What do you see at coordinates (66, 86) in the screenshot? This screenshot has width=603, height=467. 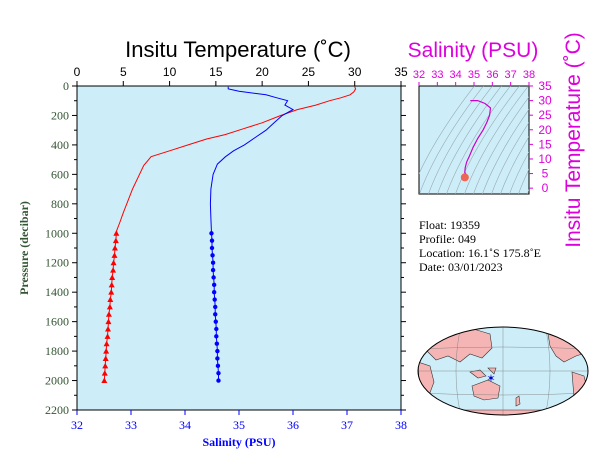 I see `pressure-tick-label: 0` at bounding box center [66, 86].